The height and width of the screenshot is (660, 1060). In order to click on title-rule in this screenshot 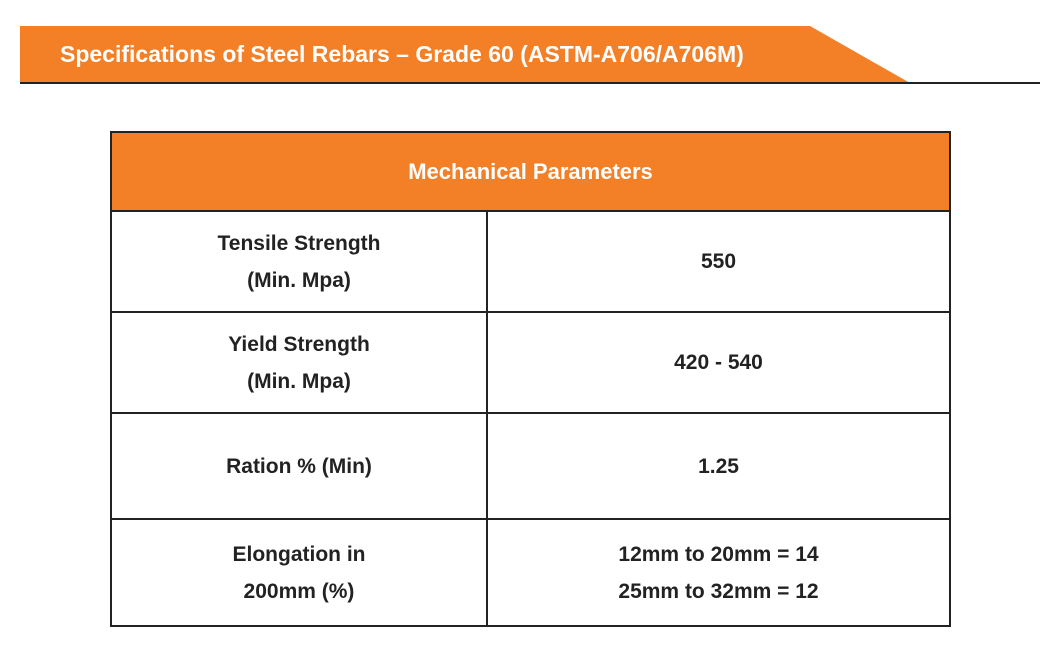, I will do `click(530, 83)`.